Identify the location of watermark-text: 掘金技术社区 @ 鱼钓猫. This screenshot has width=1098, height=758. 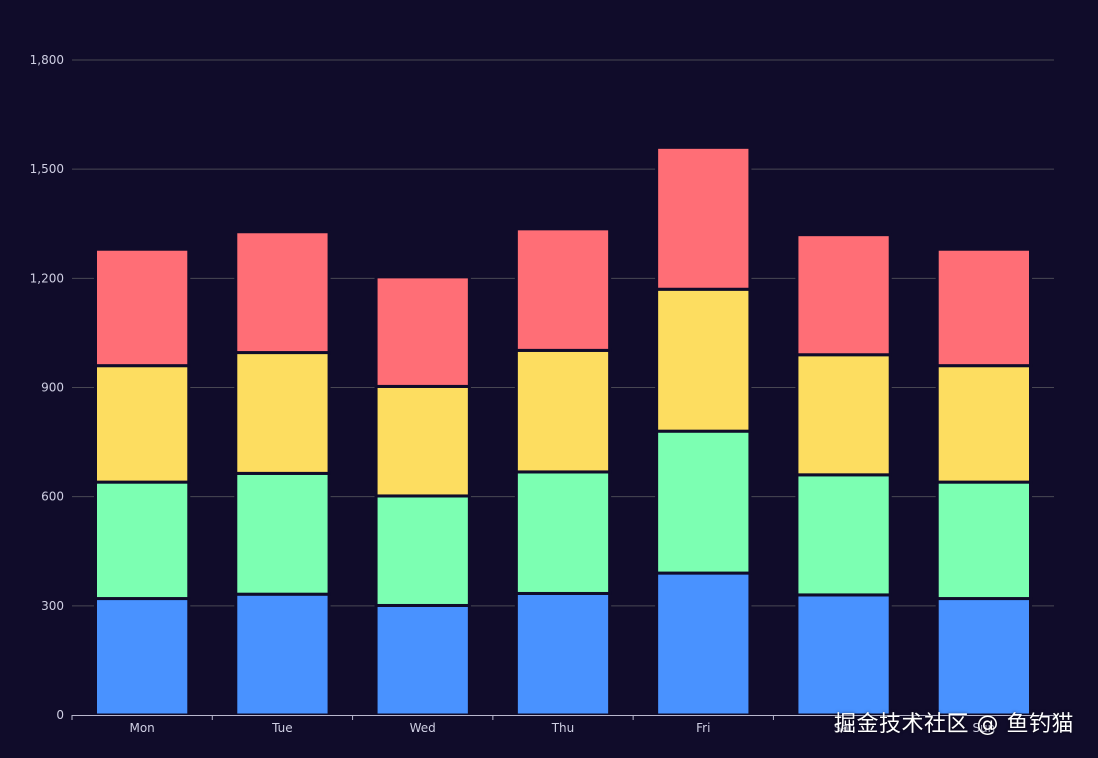
(954, 724).